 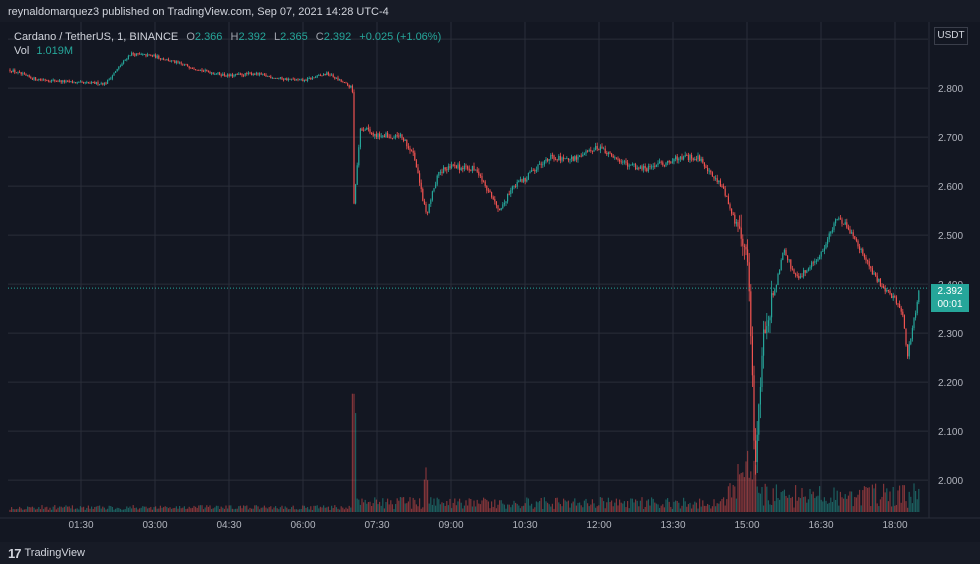 I want to click on symbol-label: Cardano / TetherUS, 1, BINANCE, so click(x=96, y=37).